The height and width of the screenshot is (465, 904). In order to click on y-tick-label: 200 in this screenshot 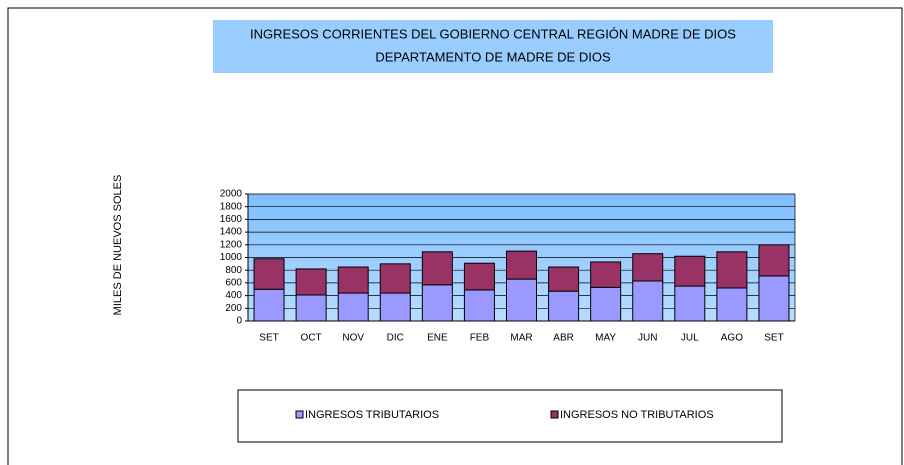, I will do `click(233, 308)`.